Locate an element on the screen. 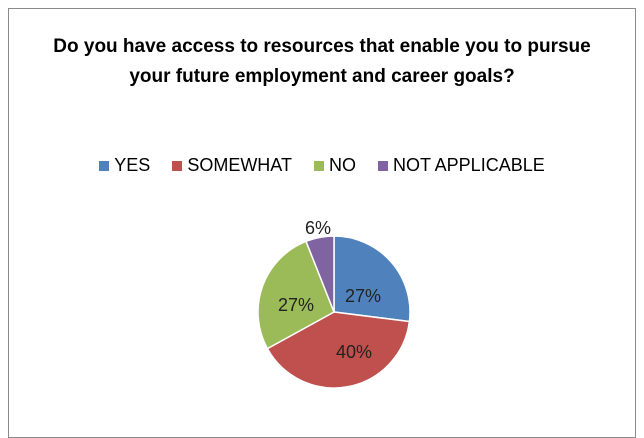  legend-swatch-somewhat is located at coordinates (177, 165).